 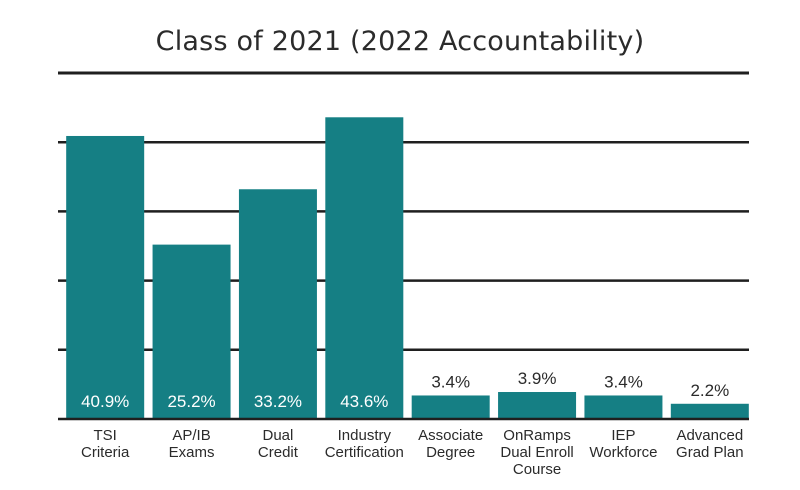 What do you see at coordinates (537, 378) in the screenshot?
I see `data-label: 3.9%` at bounding box center [537, 378].